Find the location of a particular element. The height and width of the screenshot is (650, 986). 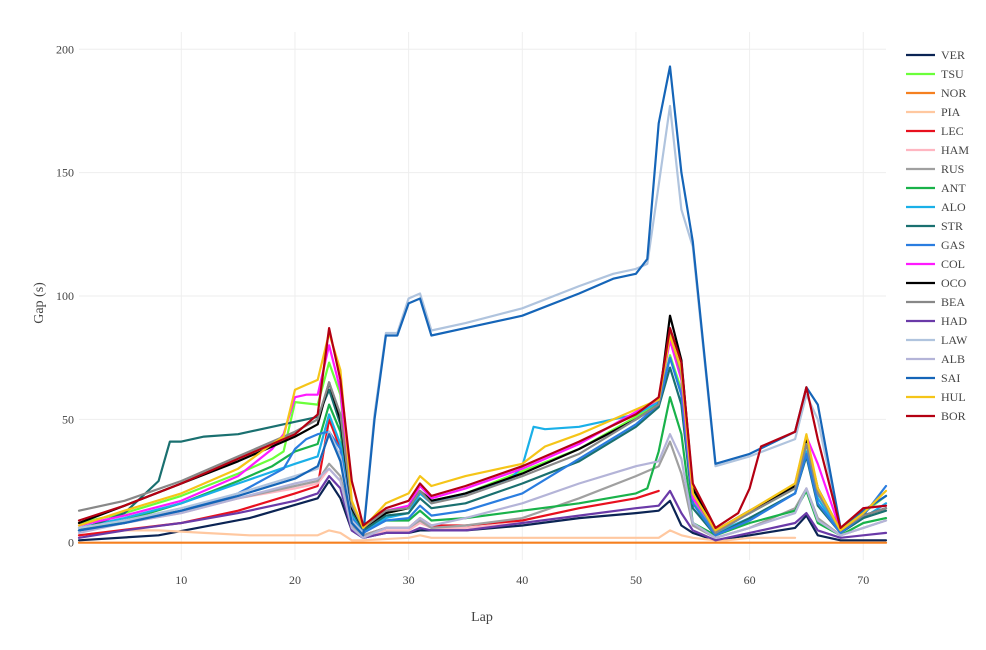

legend-item-law: LAW is located at coordinates (937, 340).